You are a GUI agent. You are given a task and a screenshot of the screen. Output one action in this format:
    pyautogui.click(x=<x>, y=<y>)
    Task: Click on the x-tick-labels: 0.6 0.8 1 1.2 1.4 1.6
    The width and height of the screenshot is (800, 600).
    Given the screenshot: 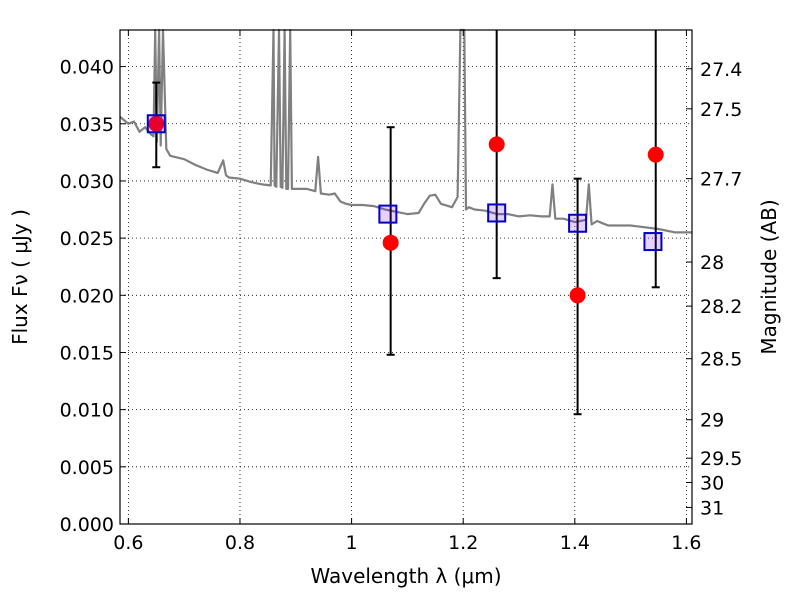 What is the action you would take?
    pyautogui.click(x=407, y=543)
    